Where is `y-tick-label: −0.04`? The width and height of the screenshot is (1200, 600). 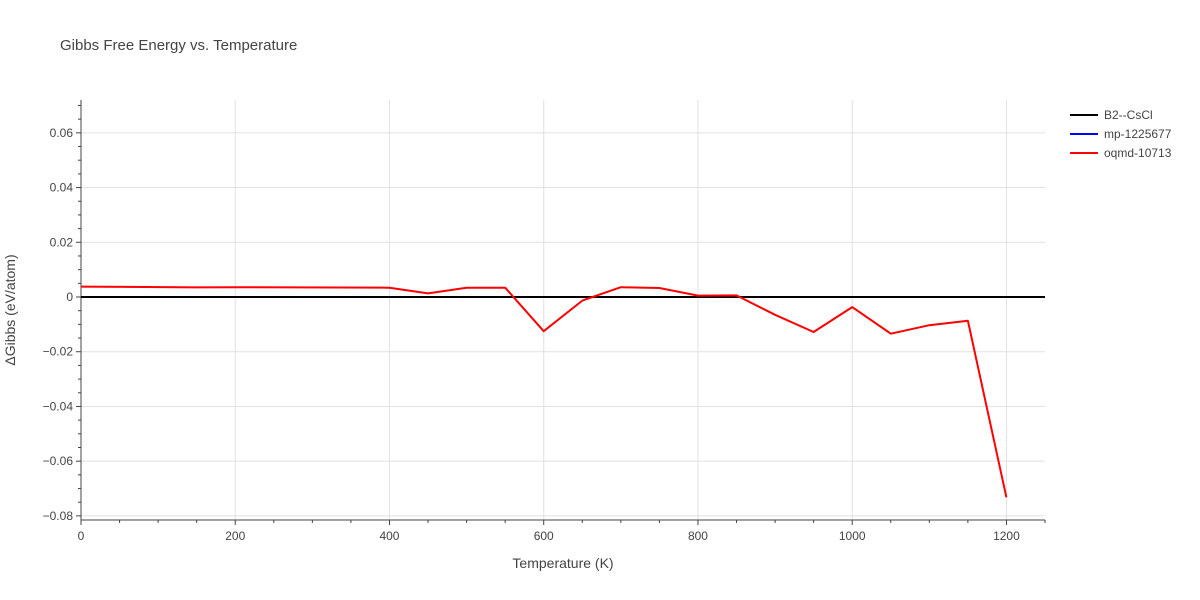 y-tick-label: −0.04 is located at coordinates (58, 406).